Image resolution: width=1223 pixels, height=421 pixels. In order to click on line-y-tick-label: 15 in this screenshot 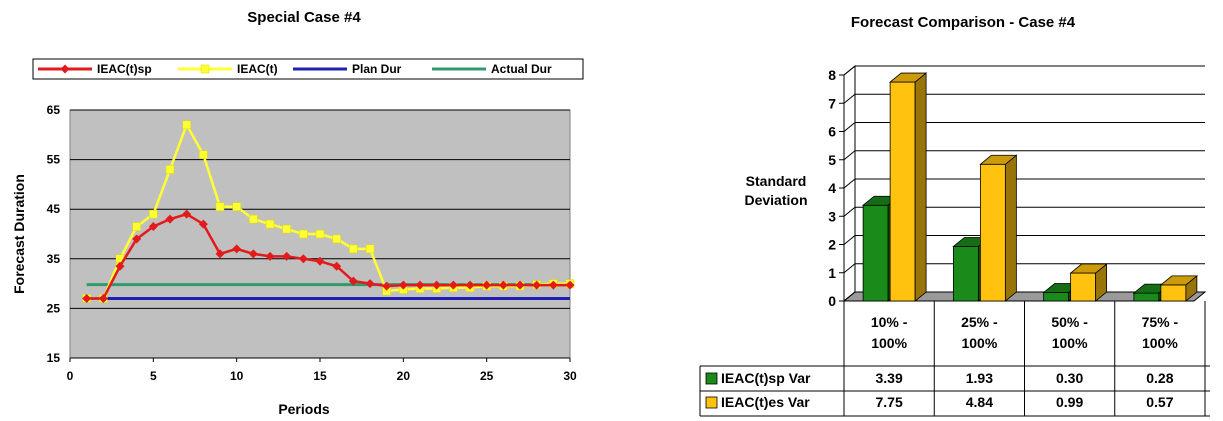, I will do `click(54, 358)`.